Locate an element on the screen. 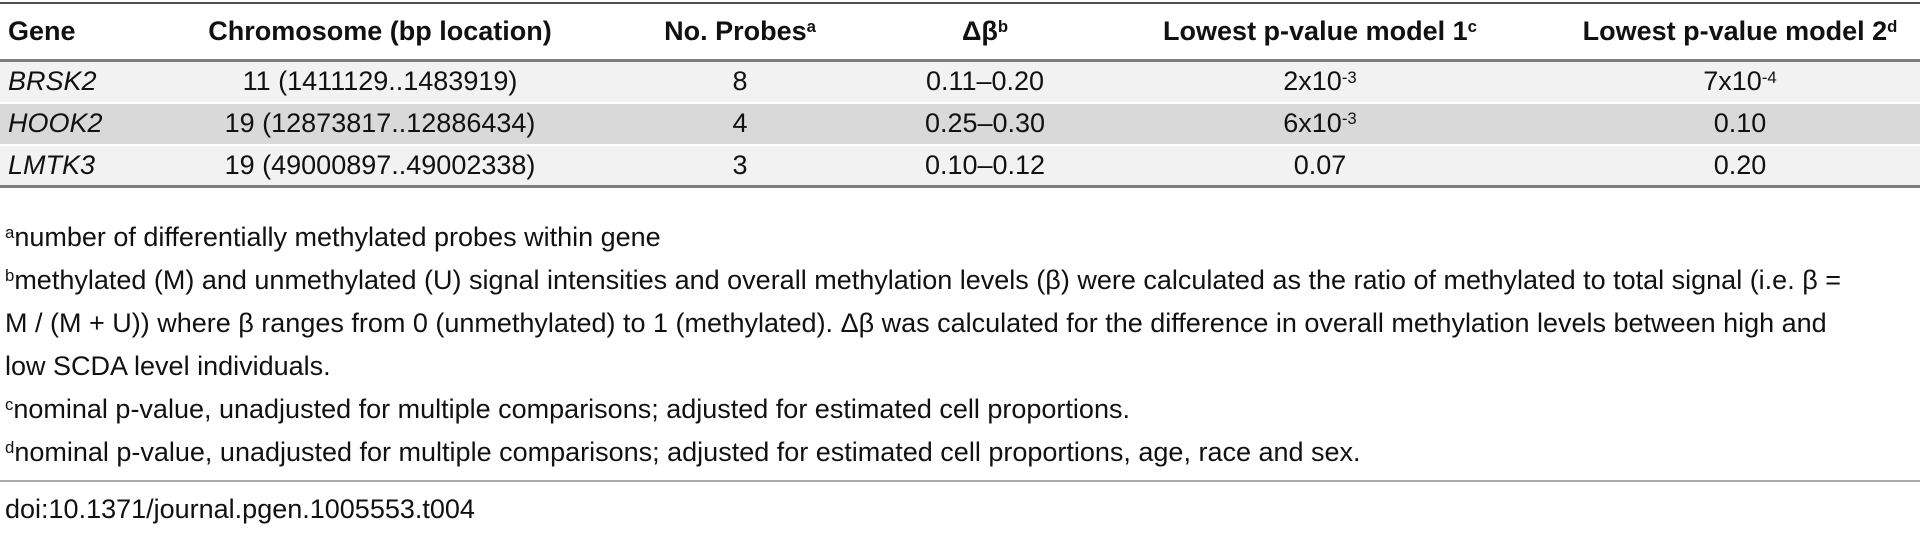 Image resolution: width=1920 pixels, height=540 pixels. pvalue-model2: 0.10 is located at coordinates (1740, 123).